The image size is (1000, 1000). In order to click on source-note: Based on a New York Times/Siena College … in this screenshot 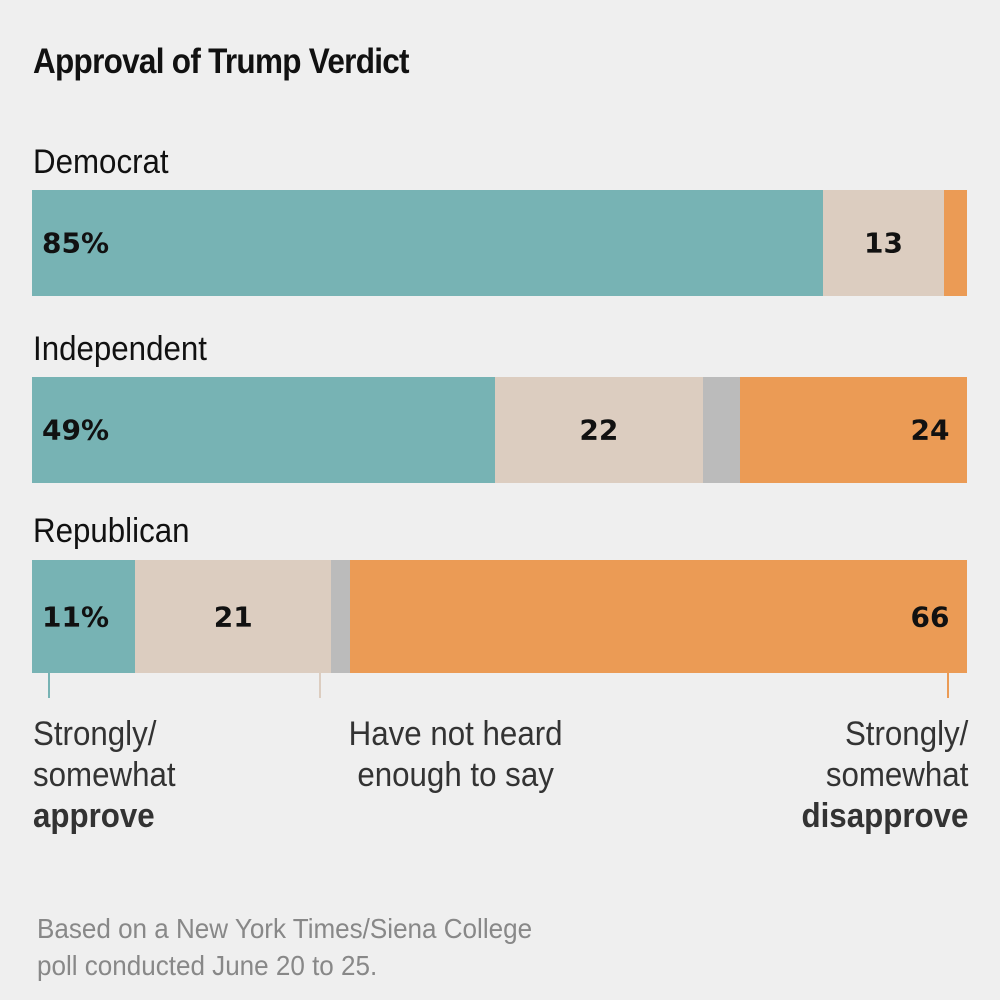, I will do `click(284, 947)`.